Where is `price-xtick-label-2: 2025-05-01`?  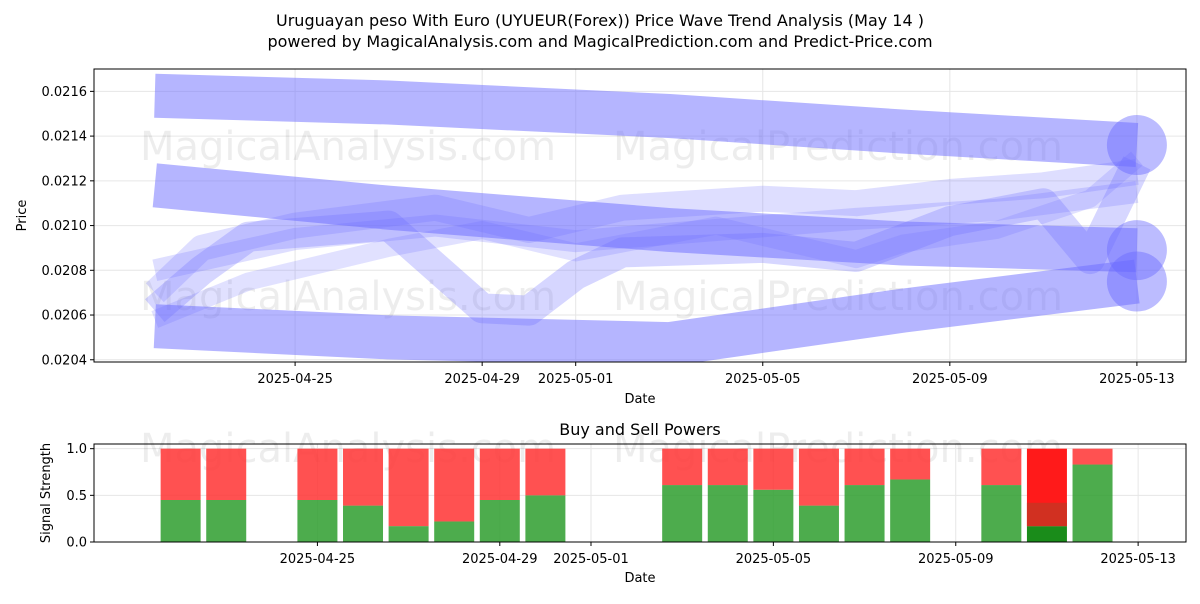
price-xtick-label-2: 2025-05-01 is located at coordinates (576, 379).